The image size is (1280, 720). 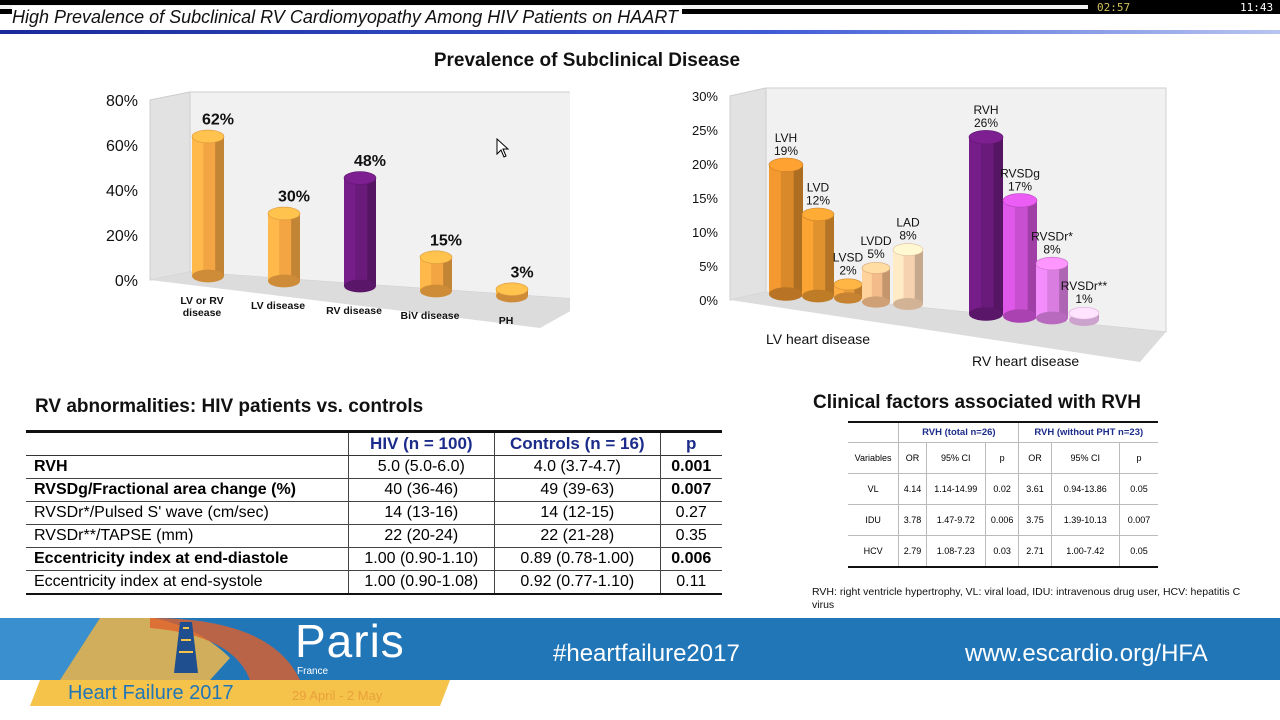 What do you see at coordinates (446, 240) in the screenshot?
I see `data-label: 15%` at bounding box center [446, 240].